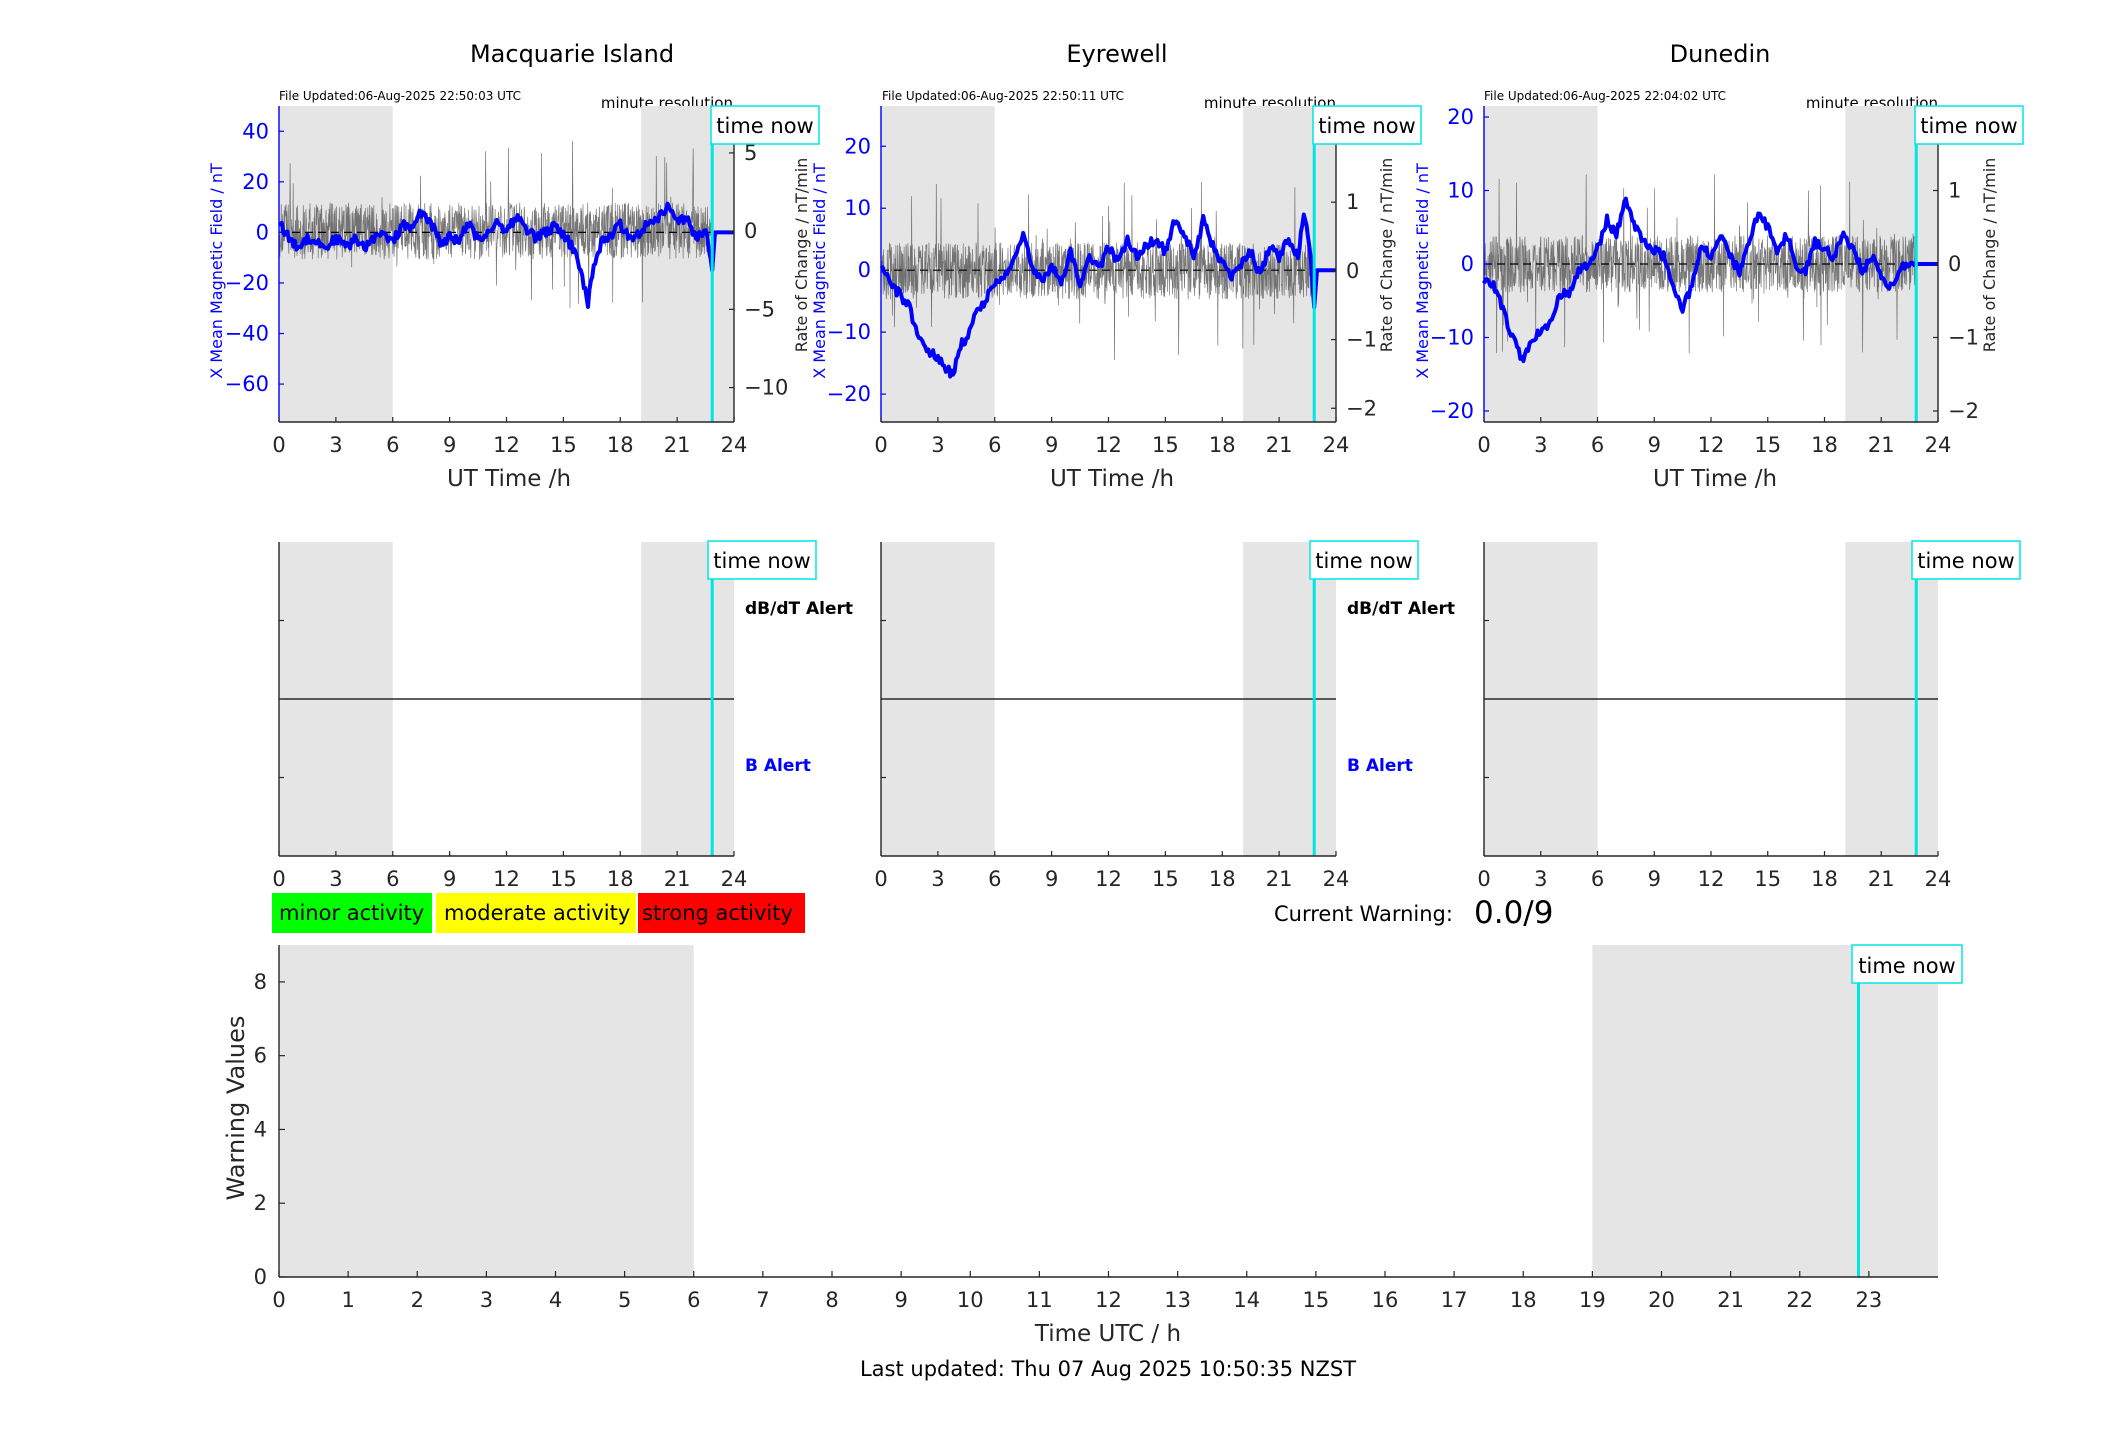  I want to click on legend-label-moderate: moderate activity, so click(537, 913).